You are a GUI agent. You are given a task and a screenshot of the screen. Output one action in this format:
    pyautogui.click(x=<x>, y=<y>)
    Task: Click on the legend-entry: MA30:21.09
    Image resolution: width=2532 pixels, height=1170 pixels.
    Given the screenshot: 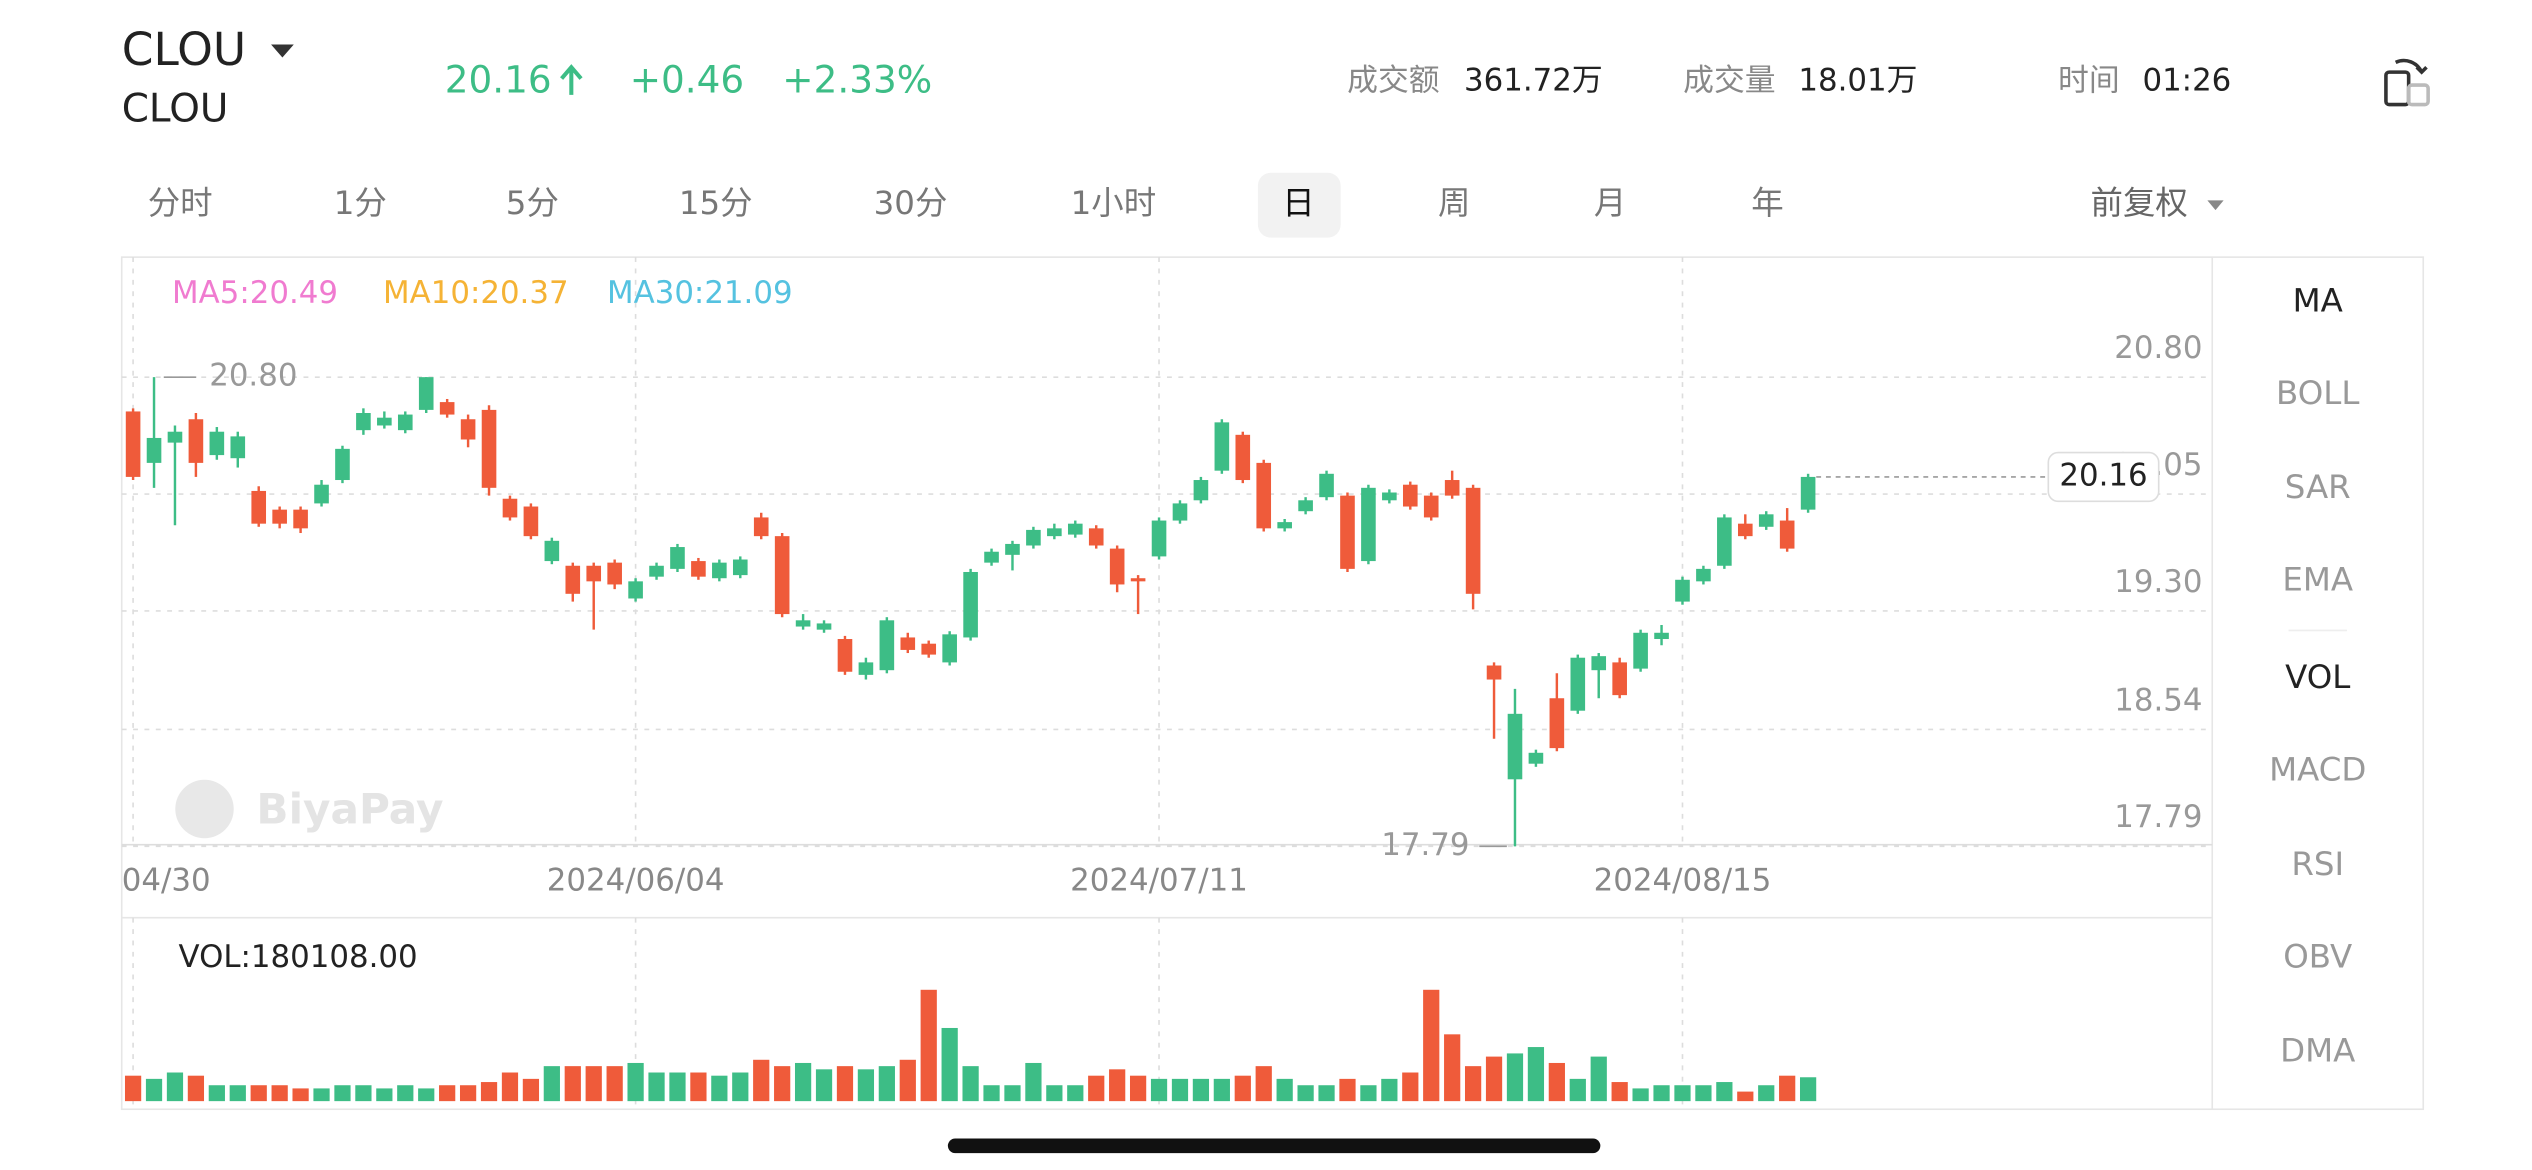 What is the action you would take?
    pyautogui.click(x=700, y=293)
    